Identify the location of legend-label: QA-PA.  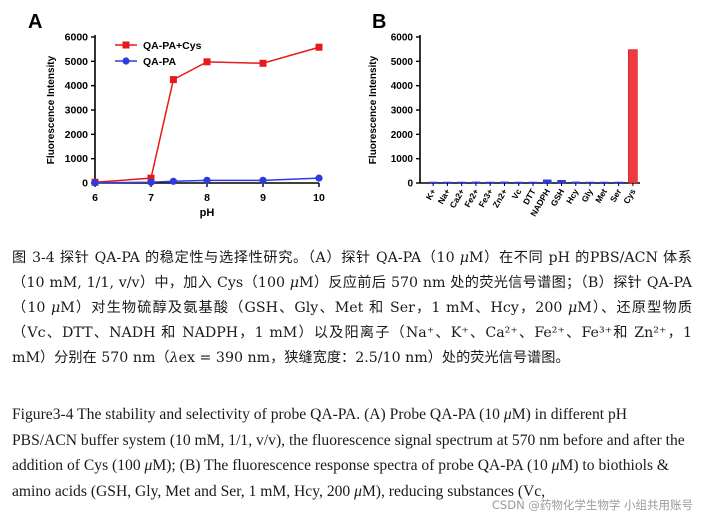
(159, 62).